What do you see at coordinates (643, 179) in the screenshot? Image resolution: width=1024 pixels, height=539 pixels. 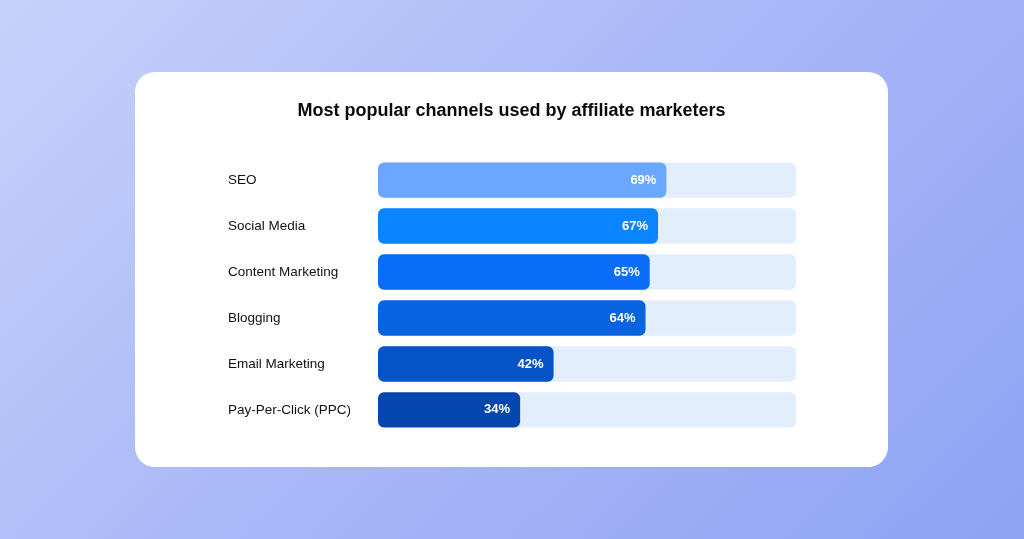 I see `data-label: 69%` at bounding box center [643, 179].